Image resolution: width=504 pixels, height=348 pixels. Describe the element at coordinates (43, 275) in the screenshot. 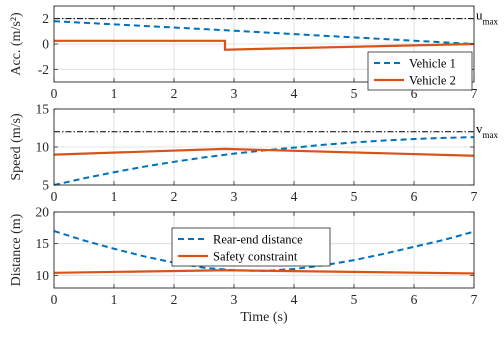

I see `panel3-y-tick-label: 10` at that location.